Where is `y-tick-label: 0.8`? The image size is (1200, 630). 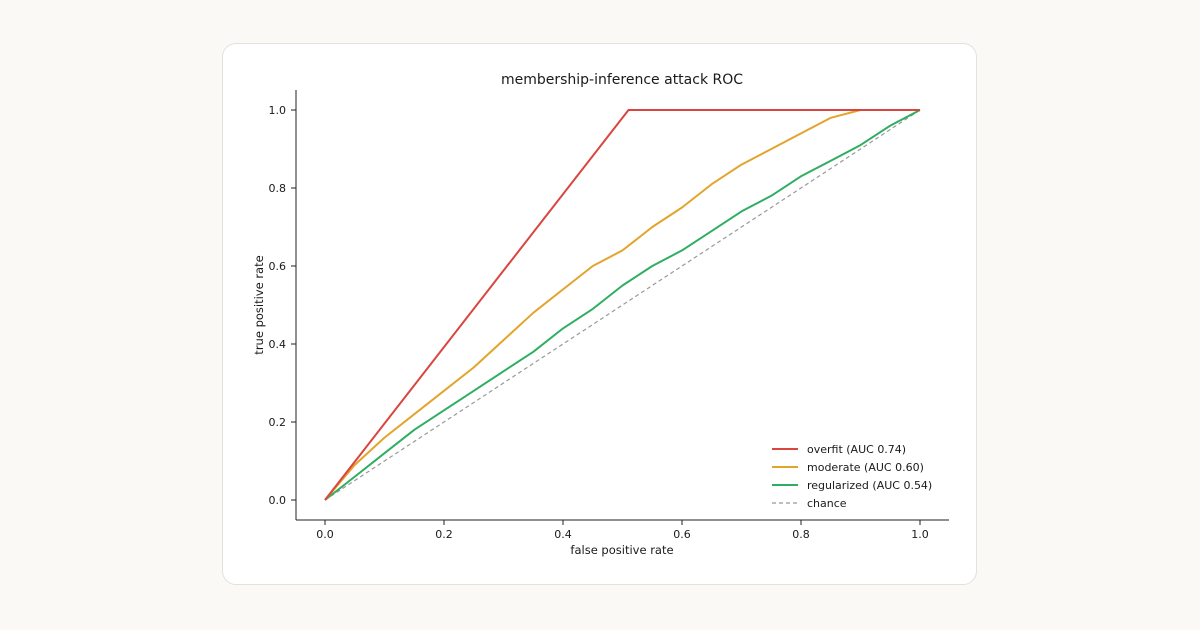
y-tick-label: 0.8 is located at coordinates (278, 188).